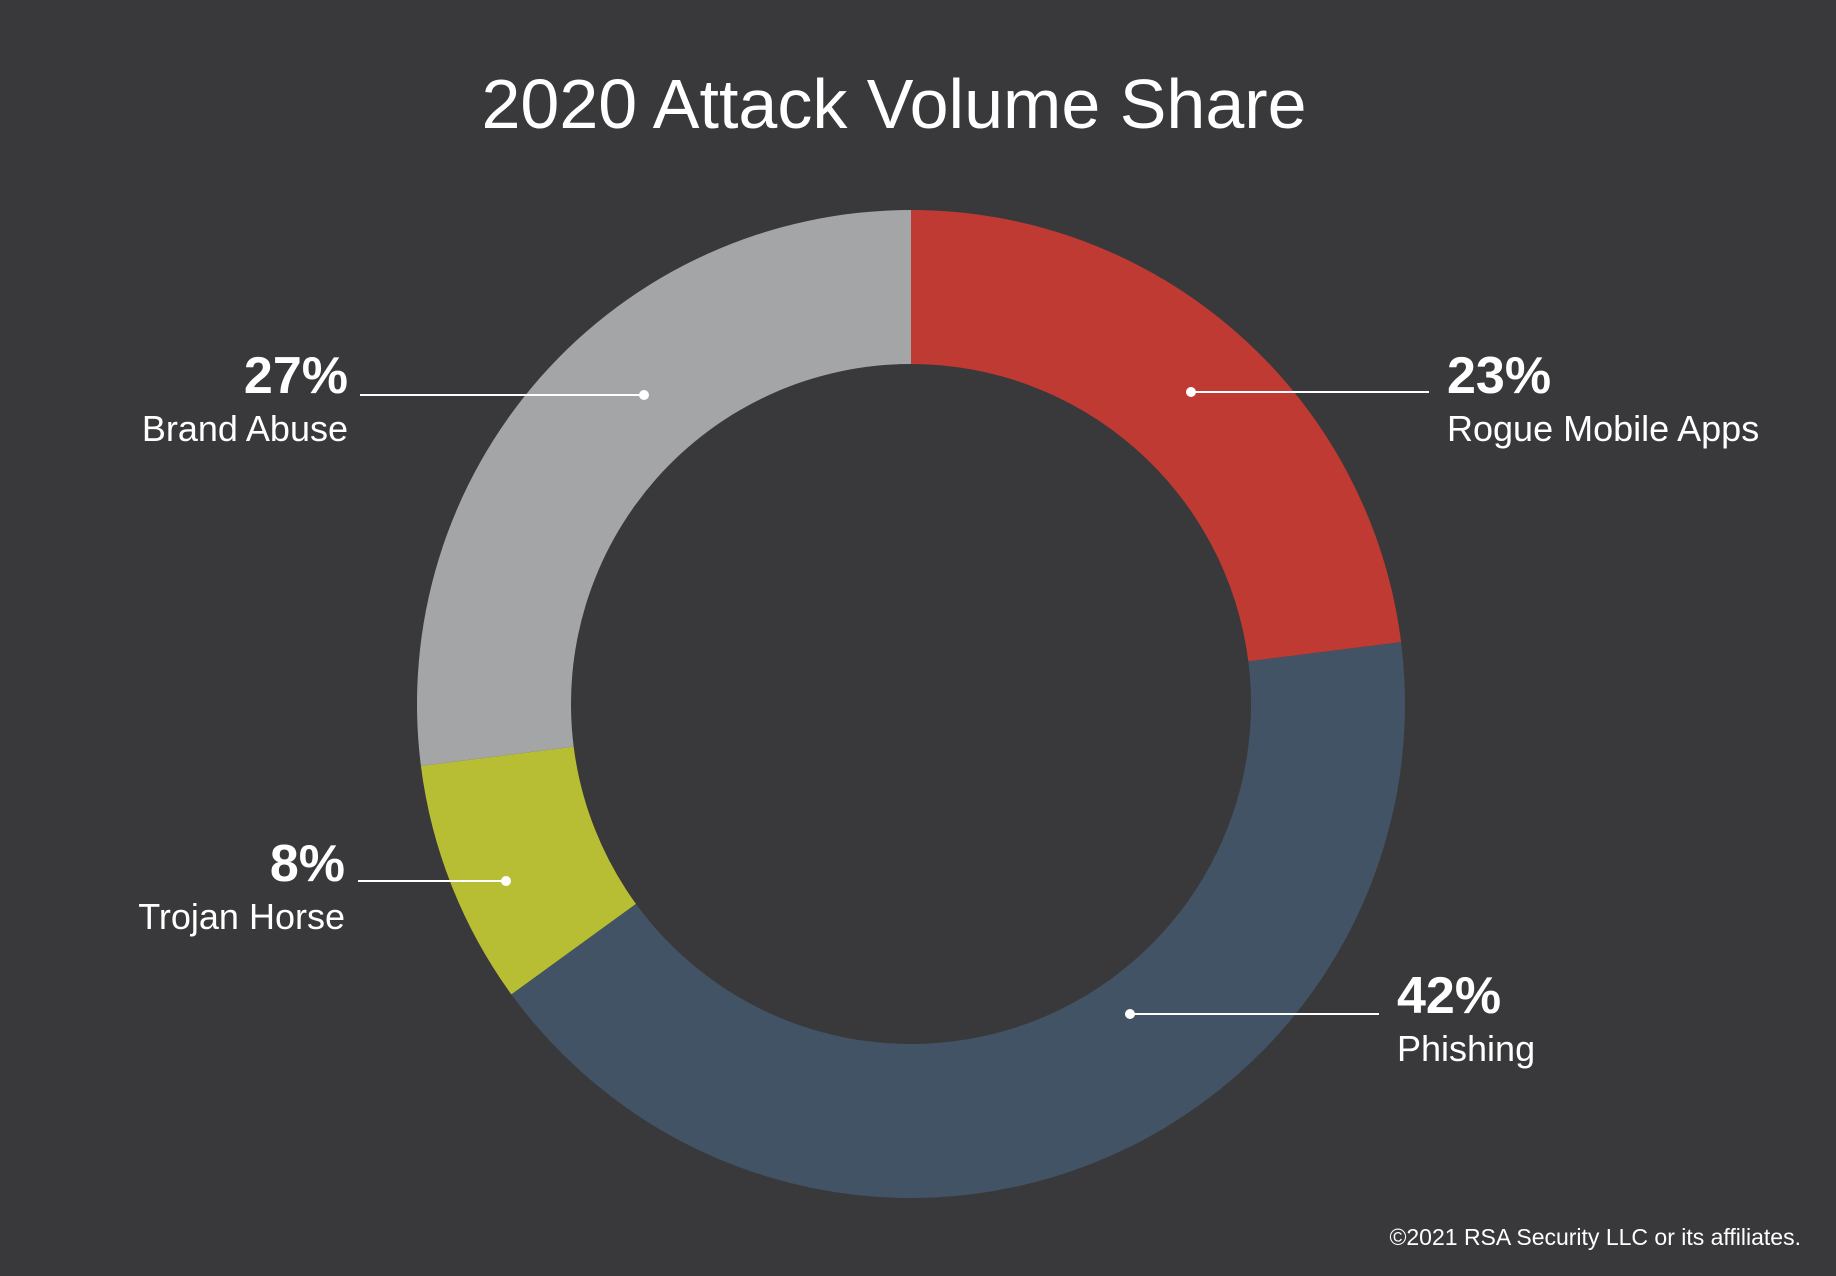 Image resolution: width=1836 pixels, height=1276 pixels. What do you see at coordinates (296, 376) in the screenshot?
I see `value-label: 27%` at bounding box center [296, 376].